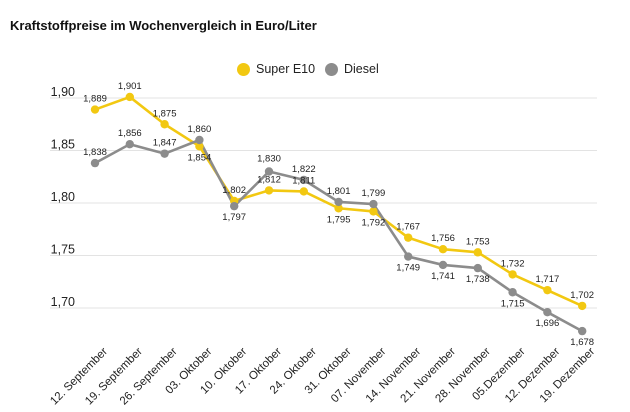 The width and height of the screenshot is (630, 412). What do you see at coordinates (374, 193) in the screenshot?
I see `data-label-diesel: 1,799` at bounding box center [374, 193].